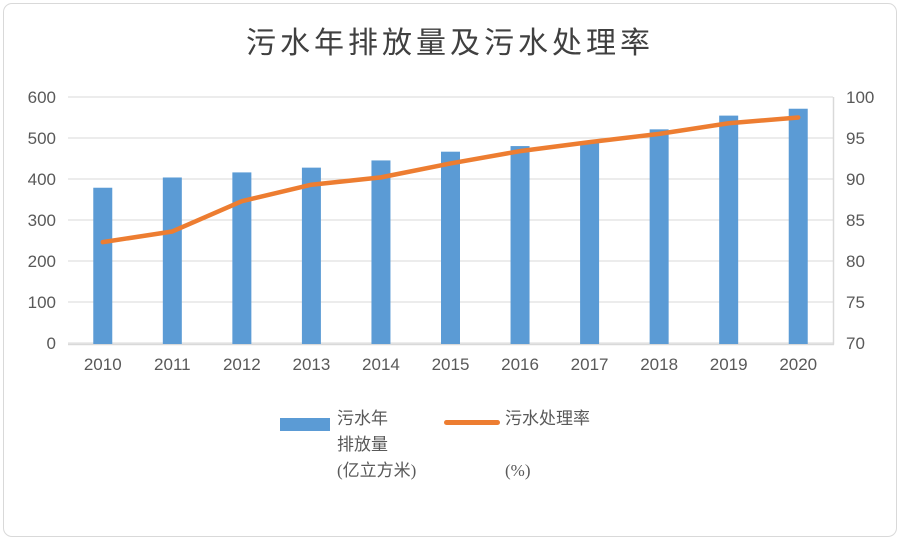  I want to click on x-axis-label-2010: 2010, so click(103, 364).